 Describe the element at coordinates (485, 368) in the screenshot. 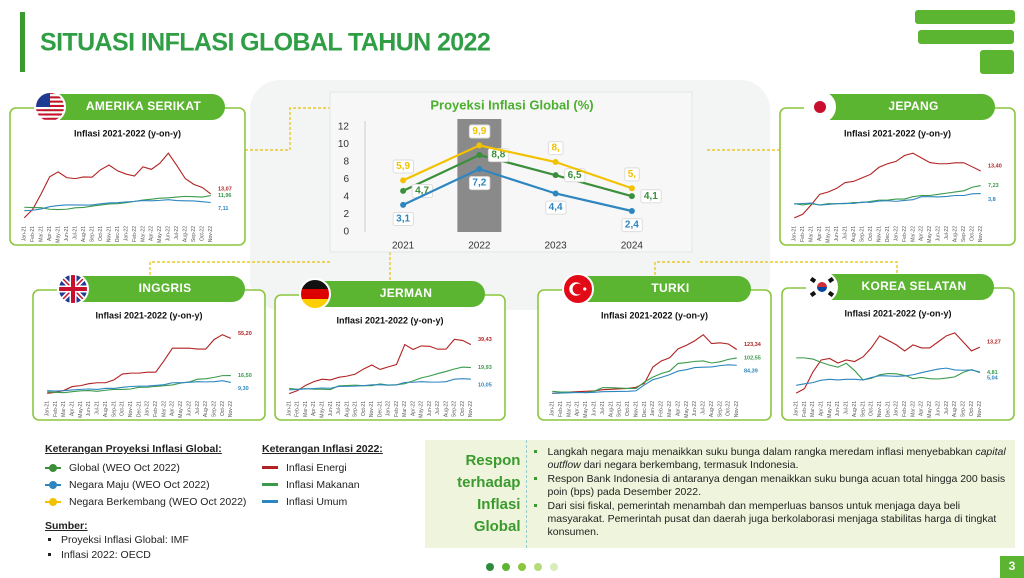

I see `data-label: 19,93` at that location.